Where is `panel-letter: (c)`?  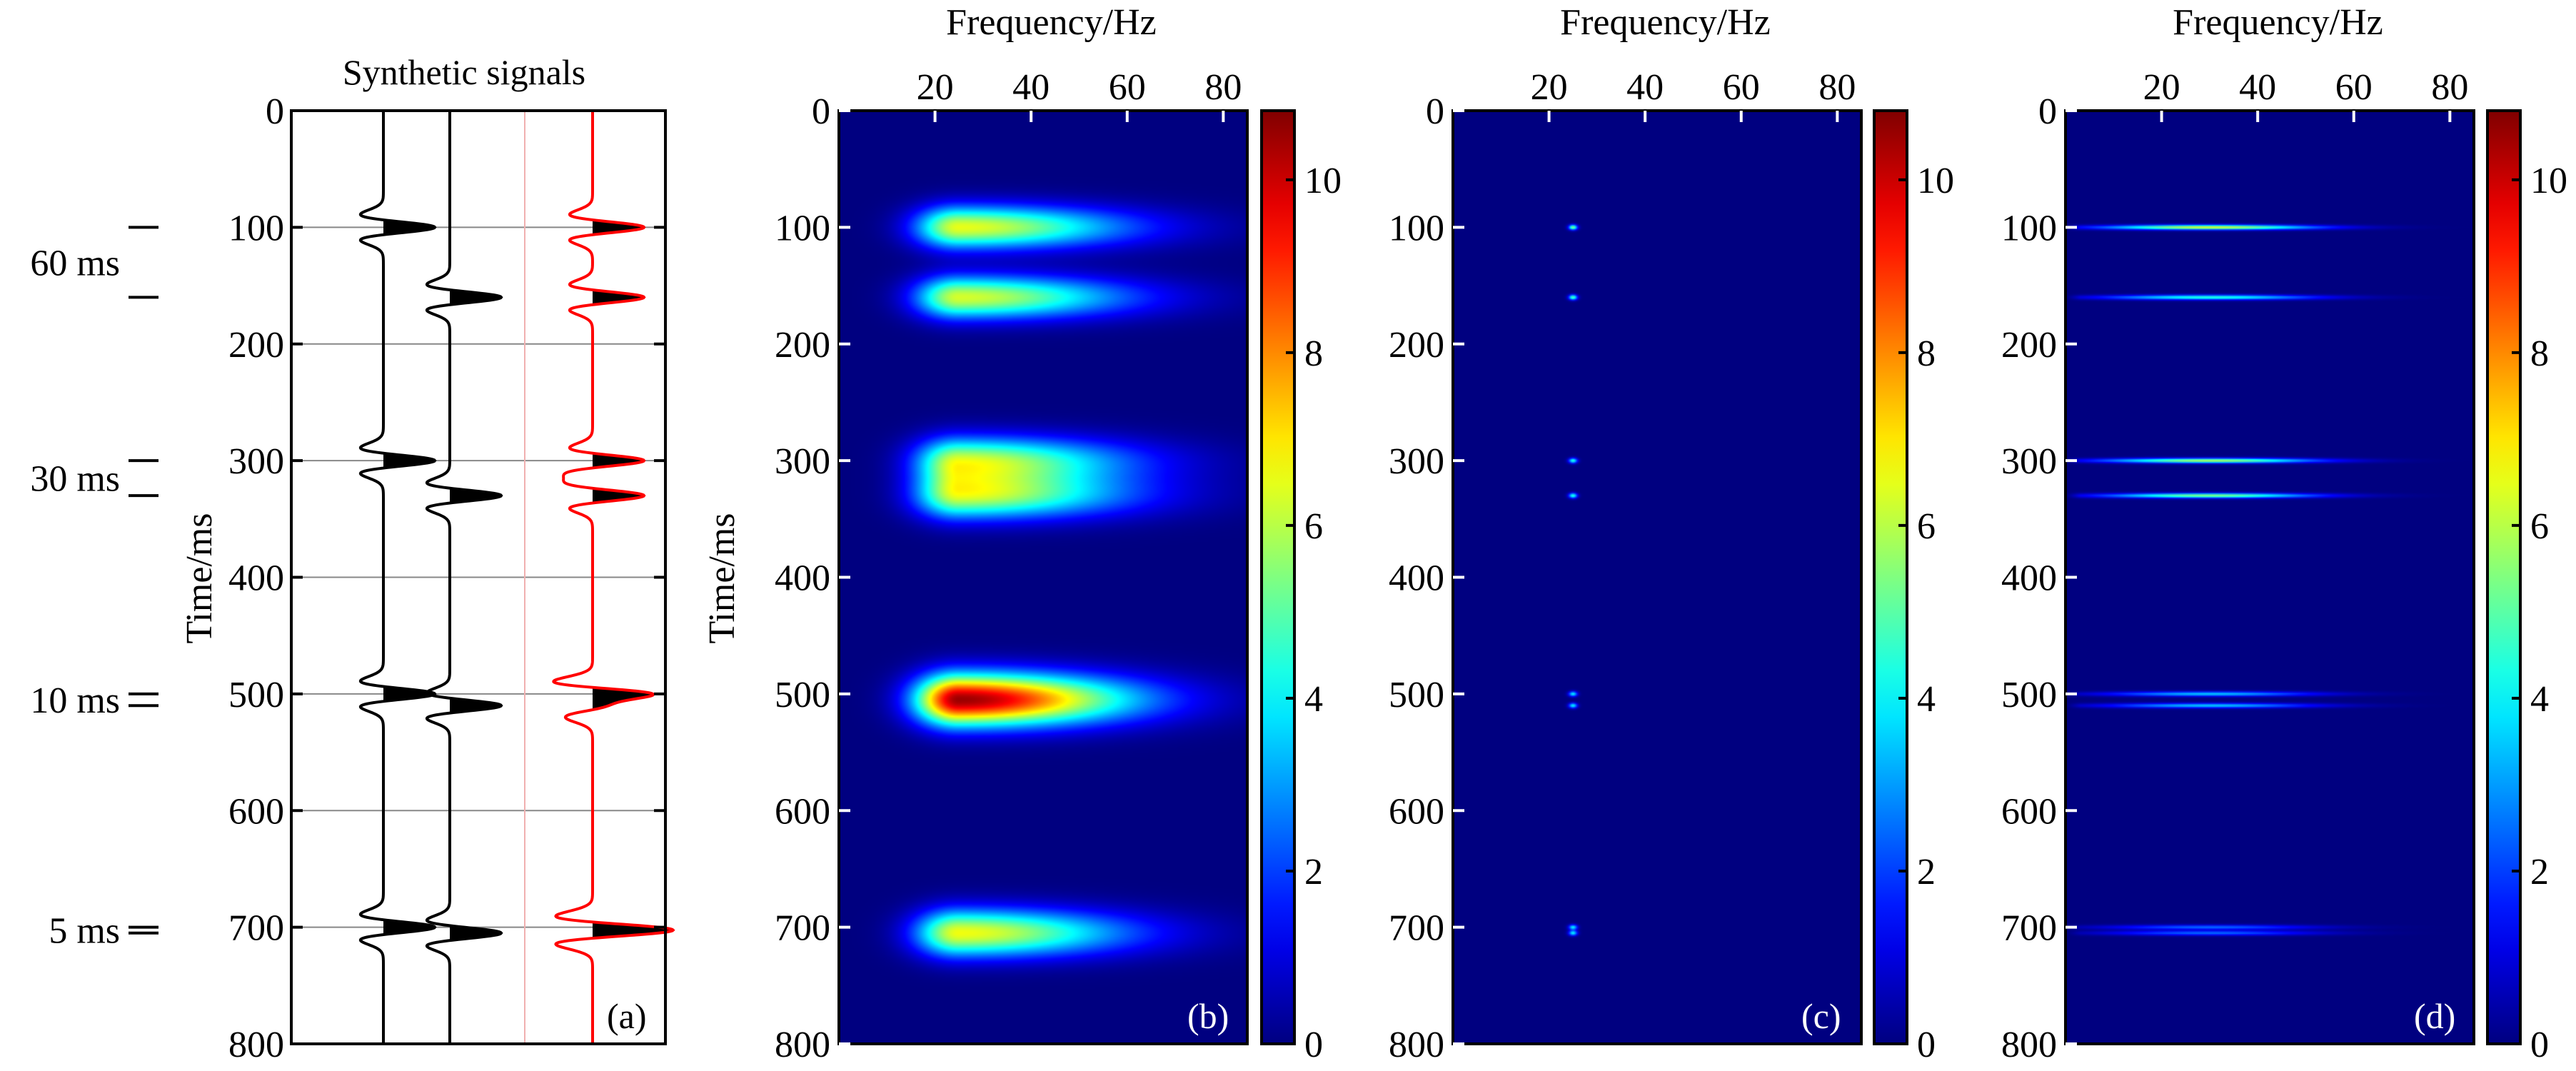 panel-letter: (c) is located at coordinates (1821, 1016).